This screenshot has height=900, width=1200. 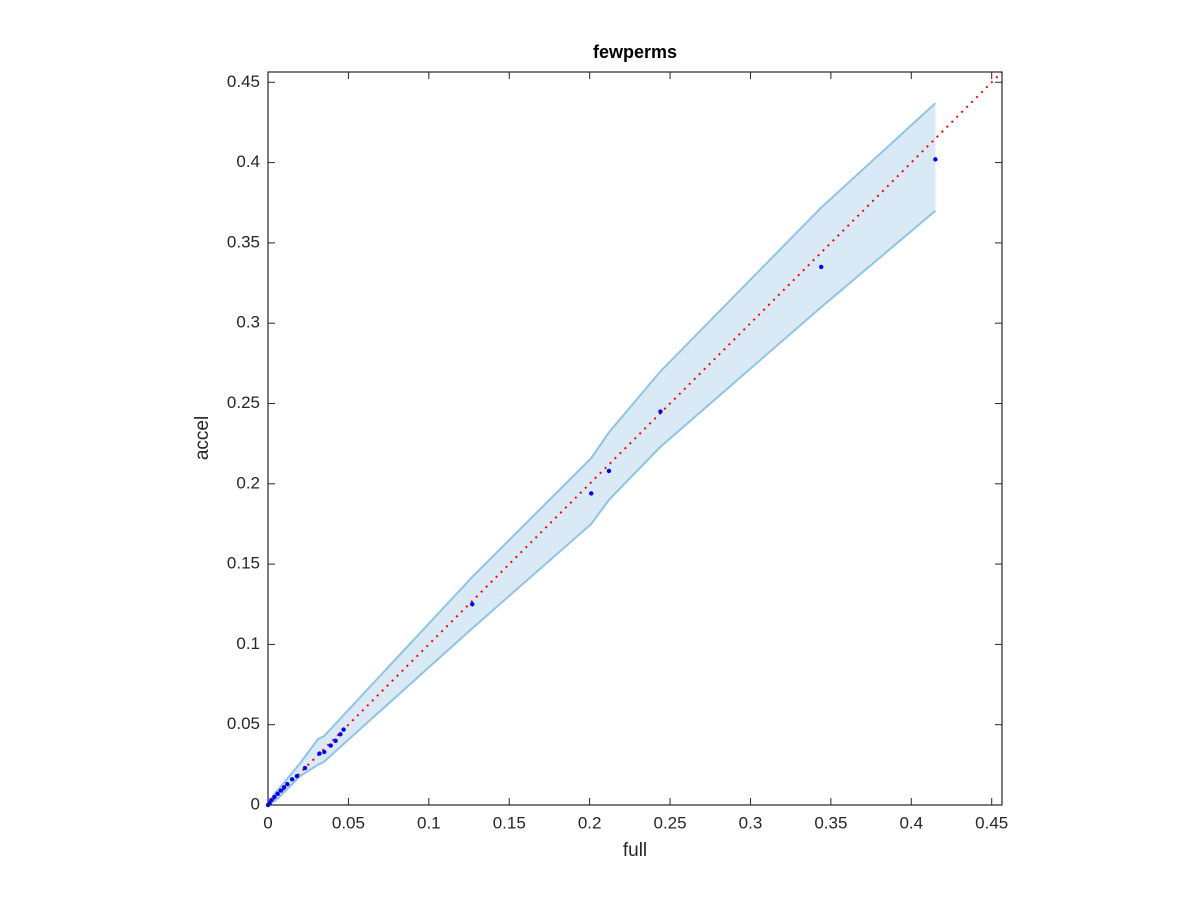 I want to click on y-tick-label: 0.05, so click(x=243, y=723).